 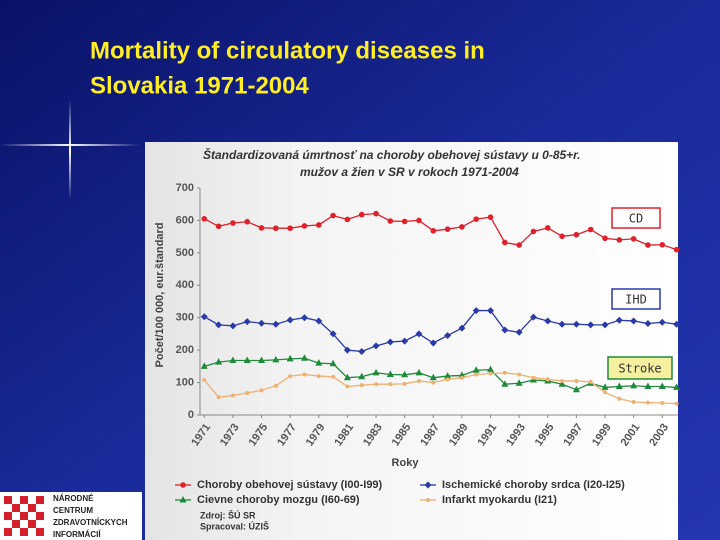 I want to click on legend-label: Cievne choroby mozgu (I60-69), so click(x=278, y=500).